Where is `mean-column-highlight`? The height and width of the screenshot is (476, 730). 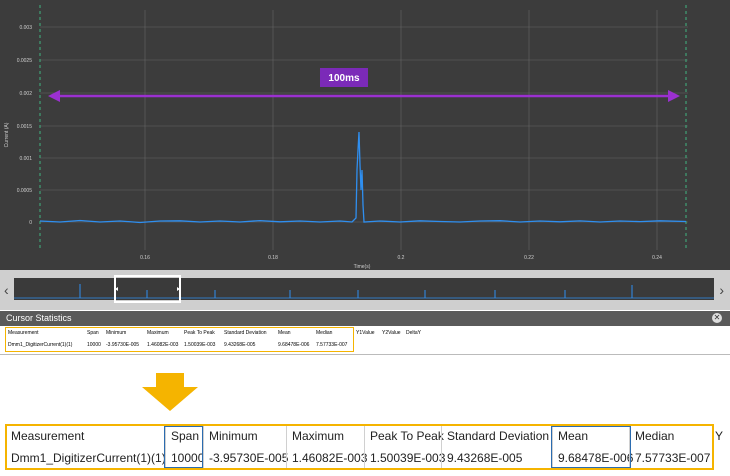 mean-column-highlight is located at coordinates (591, 447).